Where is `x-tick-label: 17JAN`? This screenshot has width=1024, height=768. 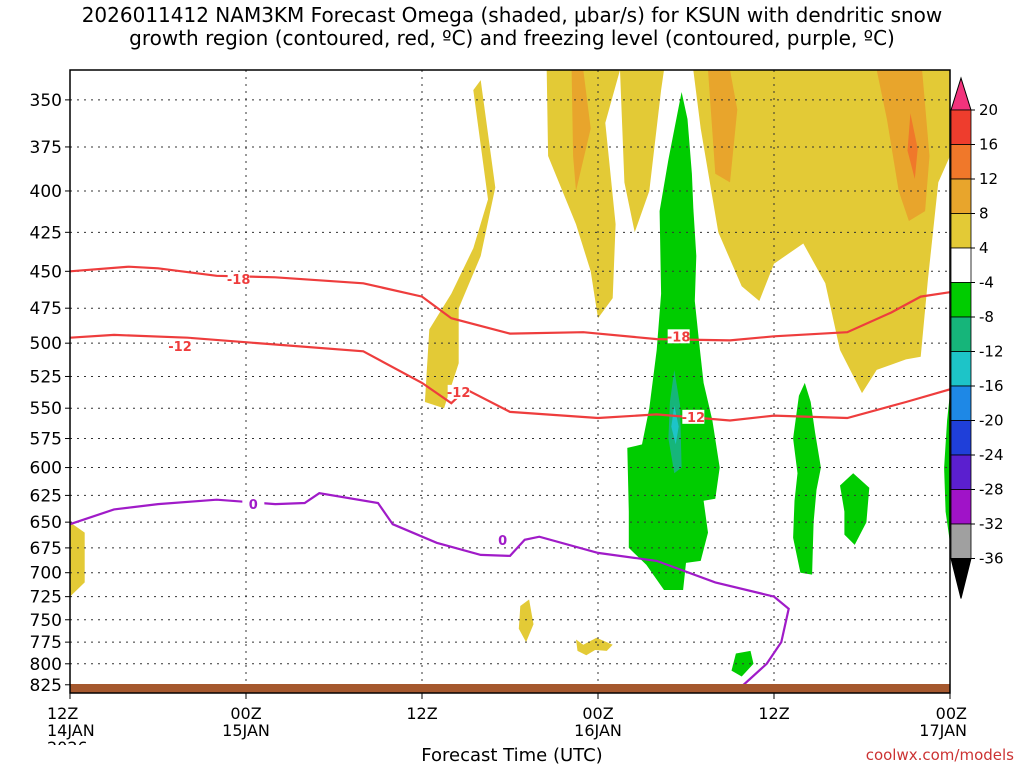 x-tick-label: 17JAN is located at coordinates (943, 730).